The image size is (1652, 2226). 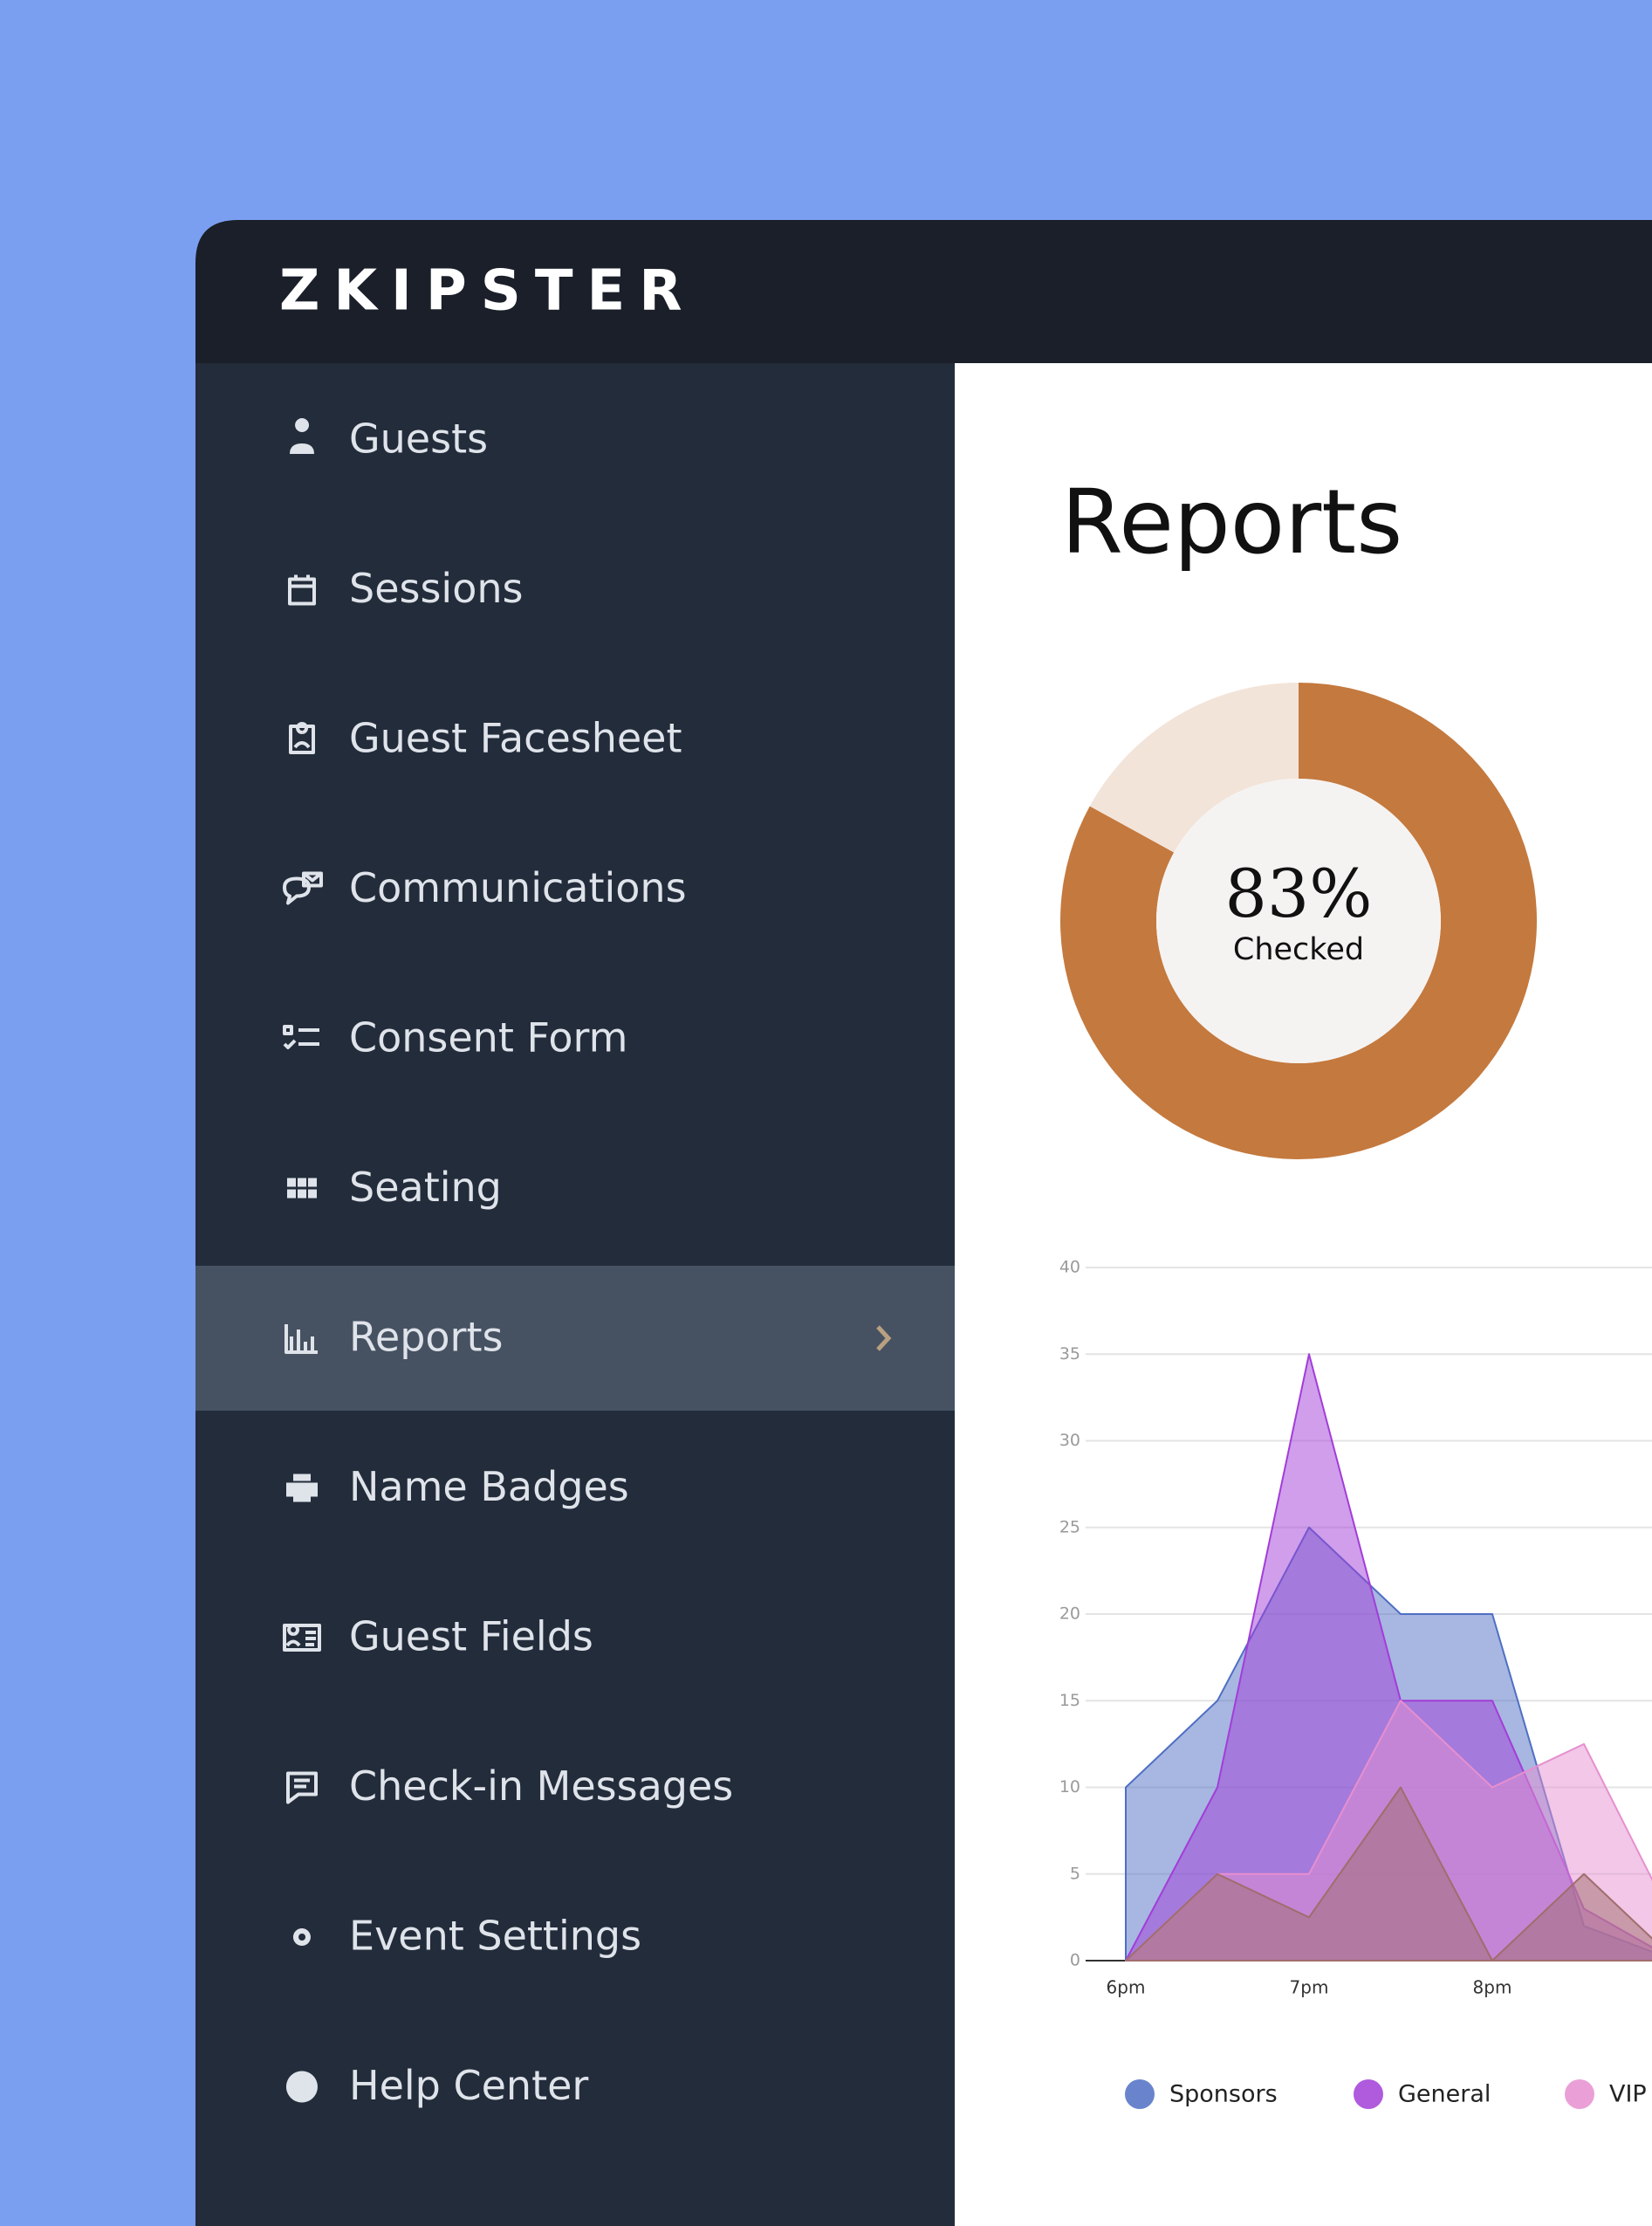 What do you see at coordinates (1075, 1873) in the screenshot?
I see `y-tick-label: 5` at bounding box center [1075, 1873].